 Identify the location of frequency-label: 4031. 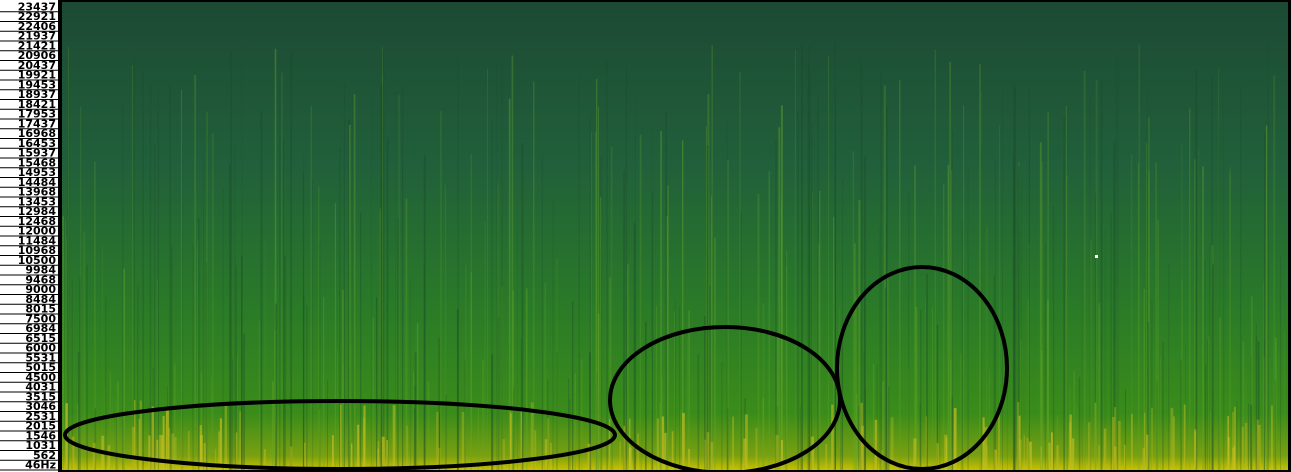
(40, 387).